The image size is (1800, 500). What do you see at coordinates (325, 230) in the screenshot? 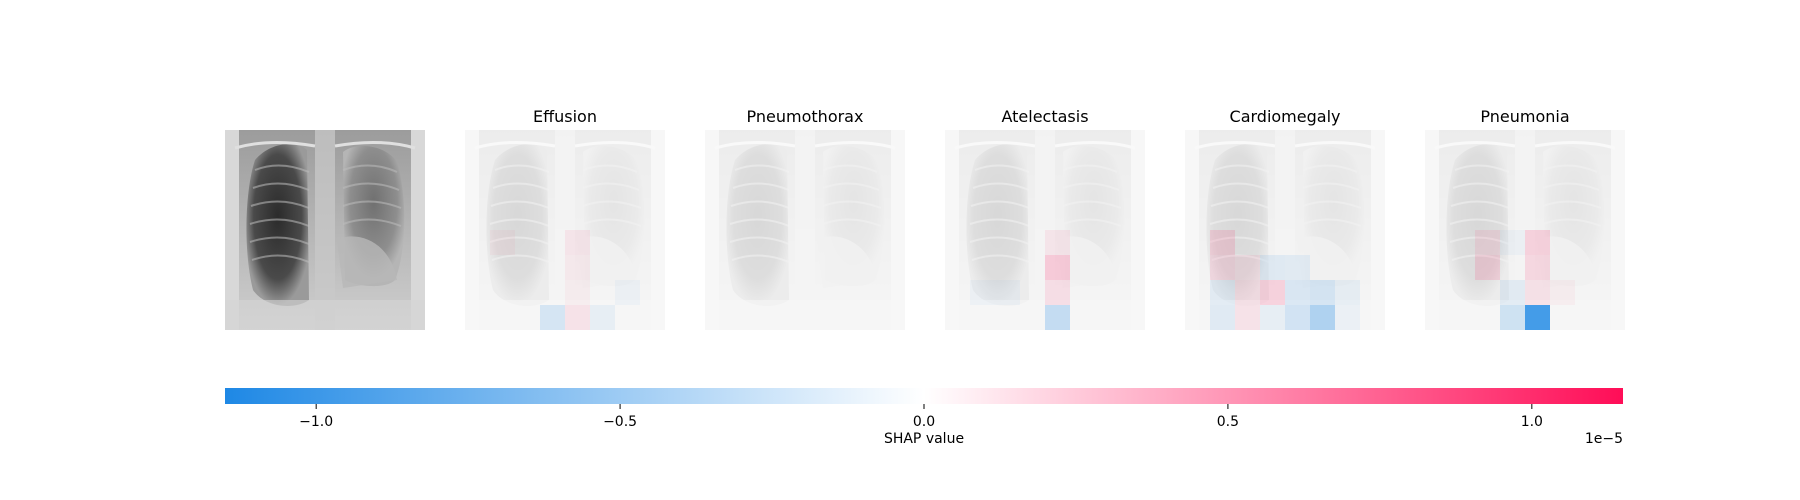
I see `input-image-panel` at bounding box center [325, 230].